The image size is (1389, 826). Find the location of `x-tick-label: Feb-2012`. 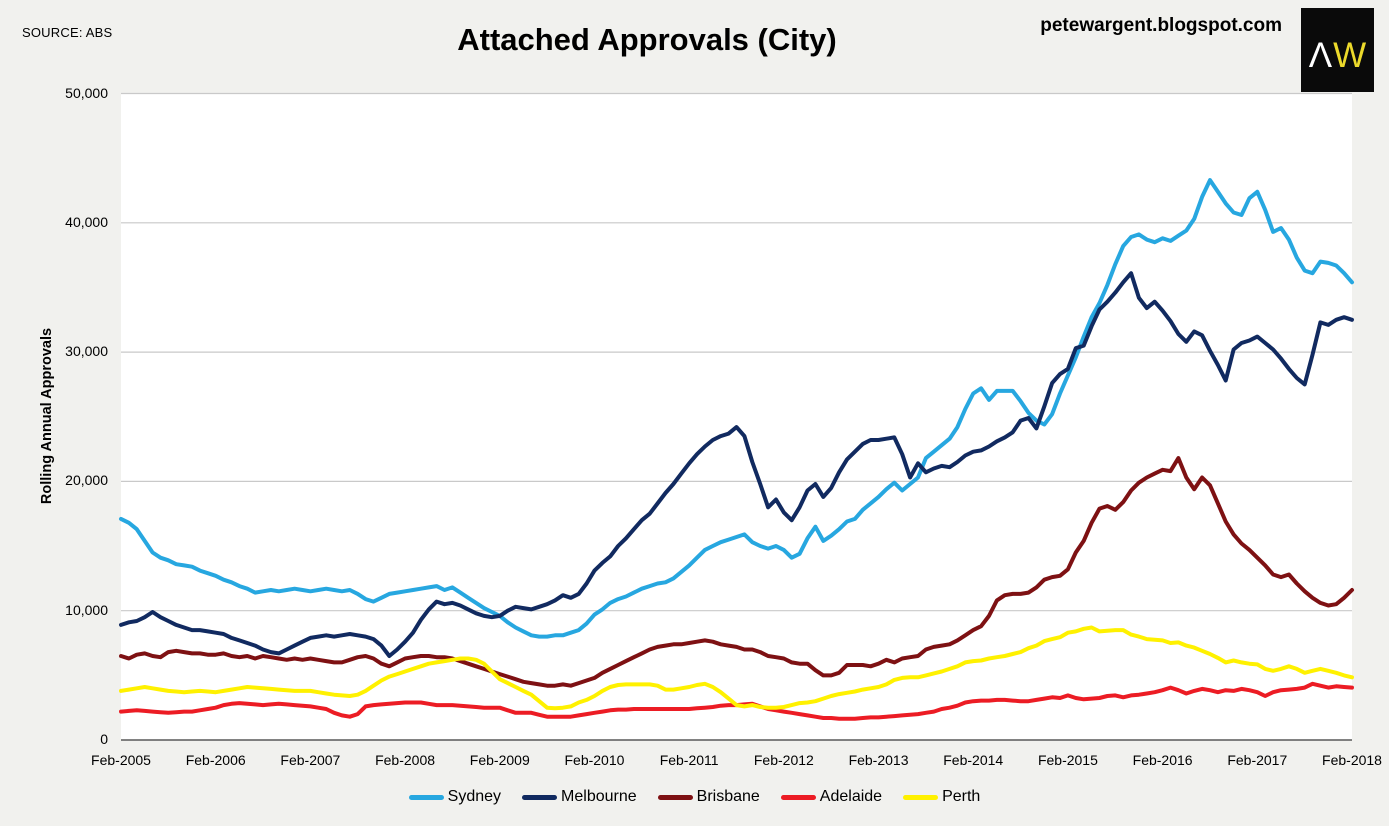

x-tick-label: Feb-2012 is located at coordinates (783, 760).